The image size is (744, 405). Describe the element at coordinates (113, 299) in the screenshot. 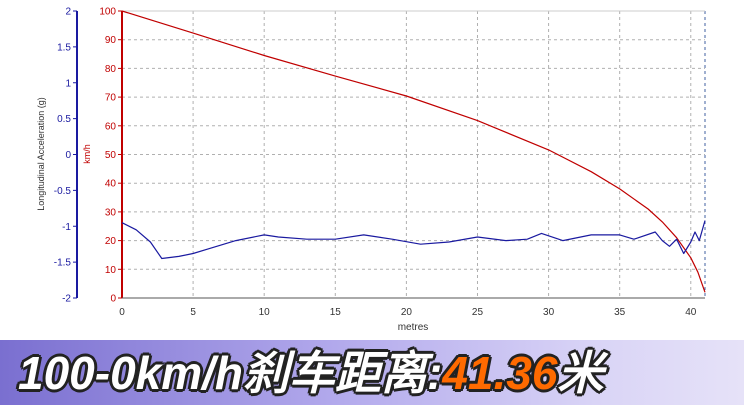

I see `right-axis-tick-label: 0` at that location.